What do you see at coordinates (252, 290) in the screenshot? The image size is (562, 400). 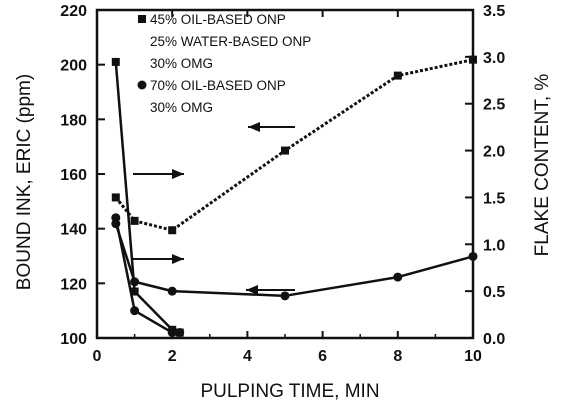 I see `arrow-left-lower-head` at bounding box center [252, 290].